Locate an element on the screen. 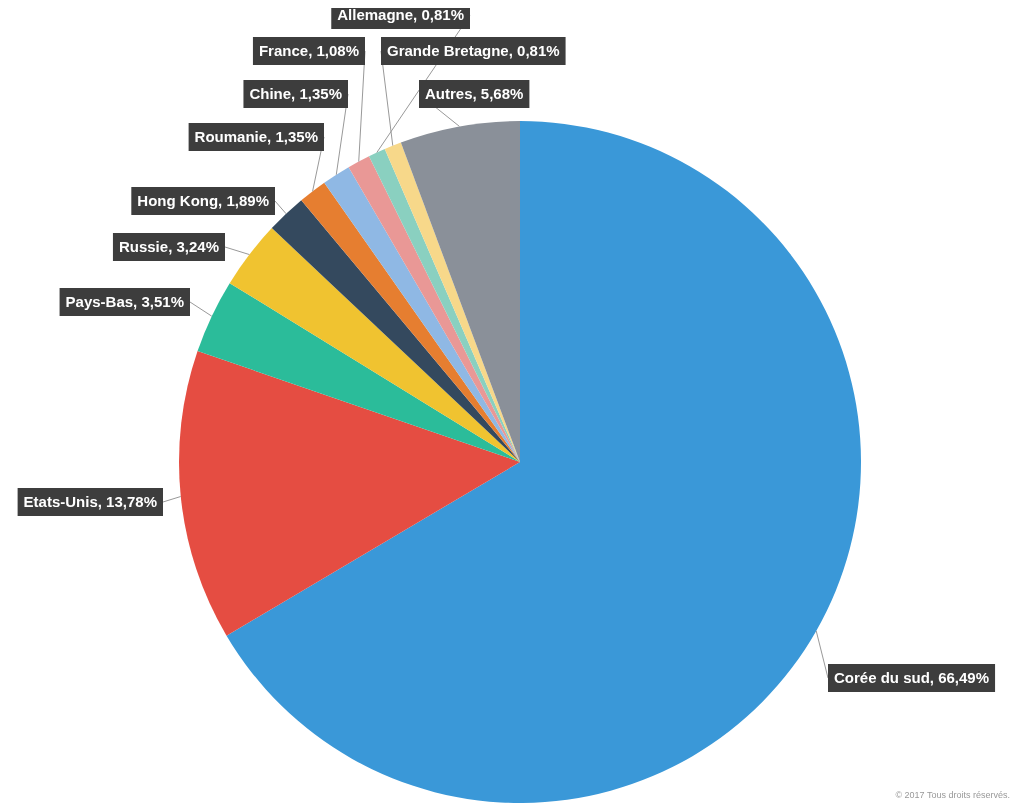 The width and height of the screenshot is (1024, 812). slice-label: Hong Kong, 1,89% is located at coordinates (203, 200).